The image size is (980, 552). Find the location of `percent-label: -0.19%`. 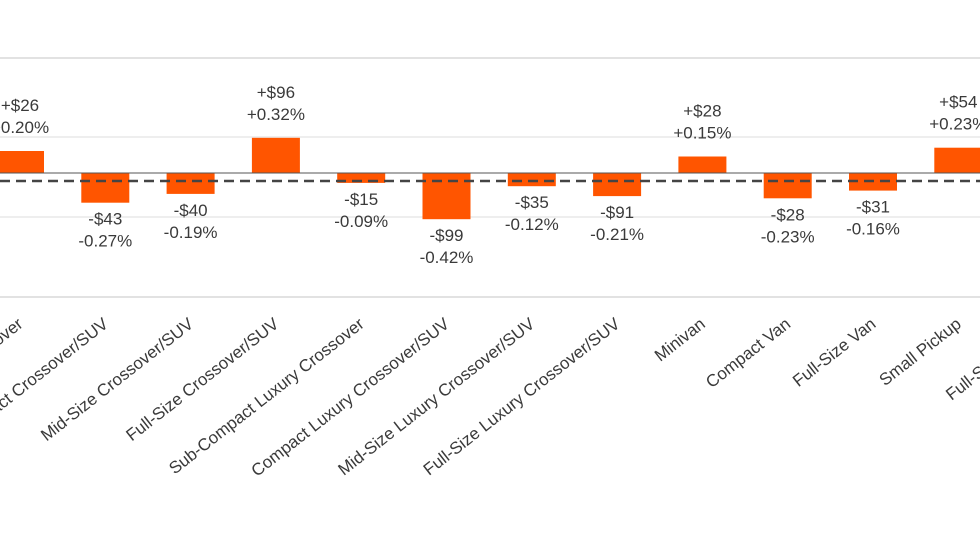

percent-label: -0.19% is located at coordinates (191, 232).